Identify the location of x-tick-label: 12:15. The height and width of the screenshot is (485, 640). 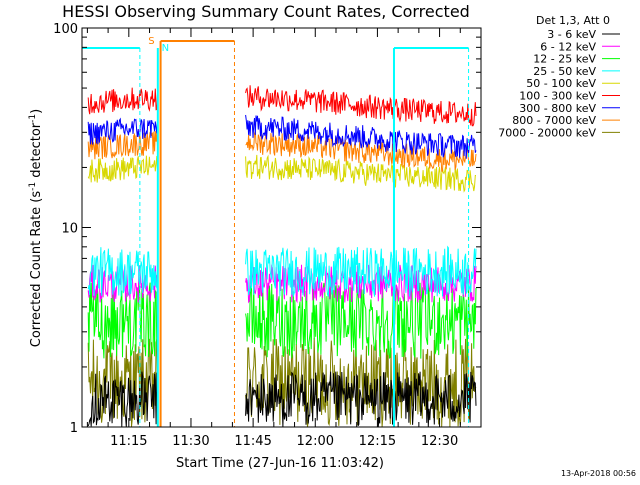
(377, 441).